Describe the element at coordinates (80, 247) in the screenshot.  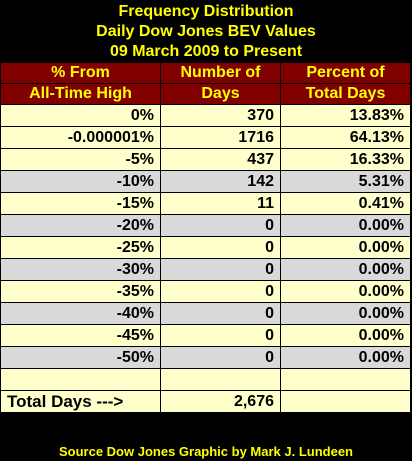
I see `bin-cell: -25%` at that location.